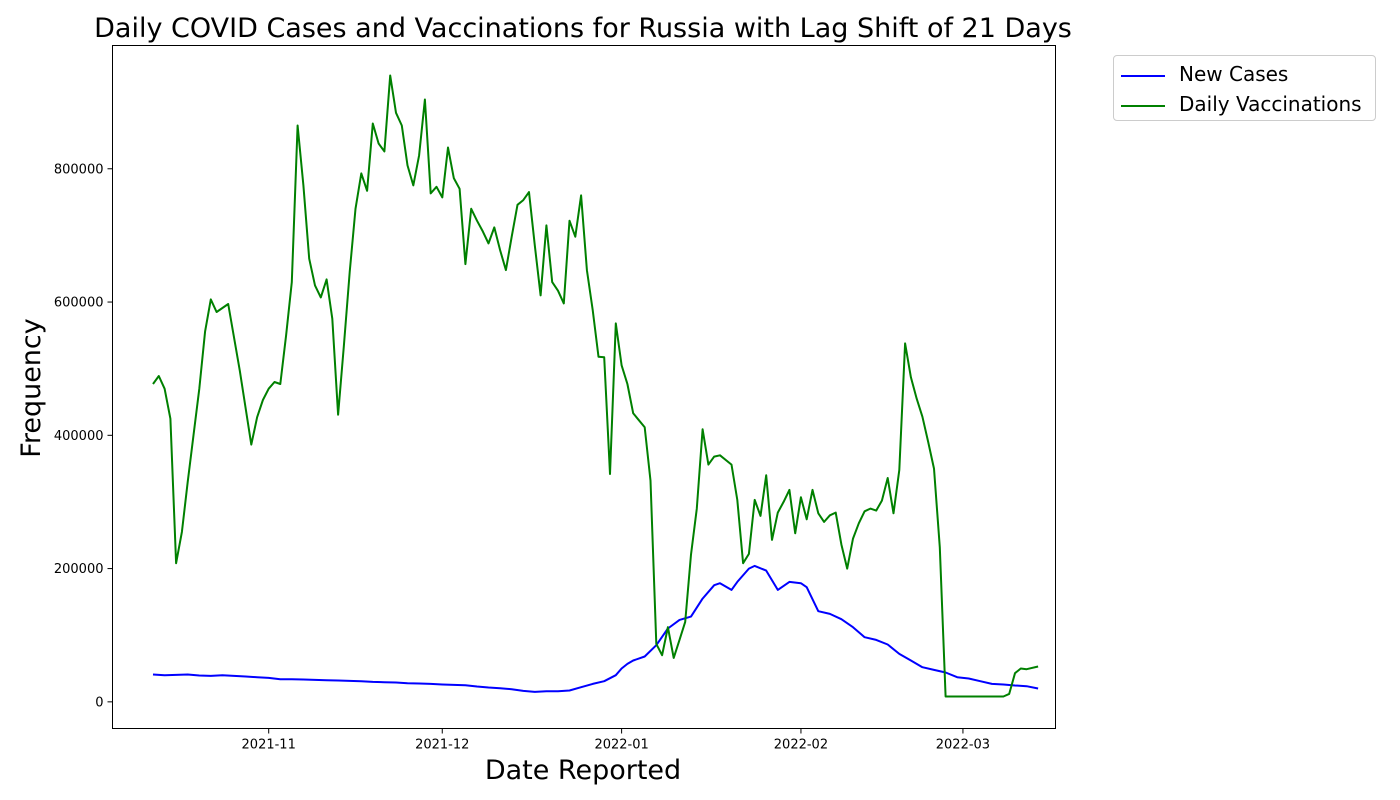  I want to click on x-axis-label: Date Reported, so click(583, 770).